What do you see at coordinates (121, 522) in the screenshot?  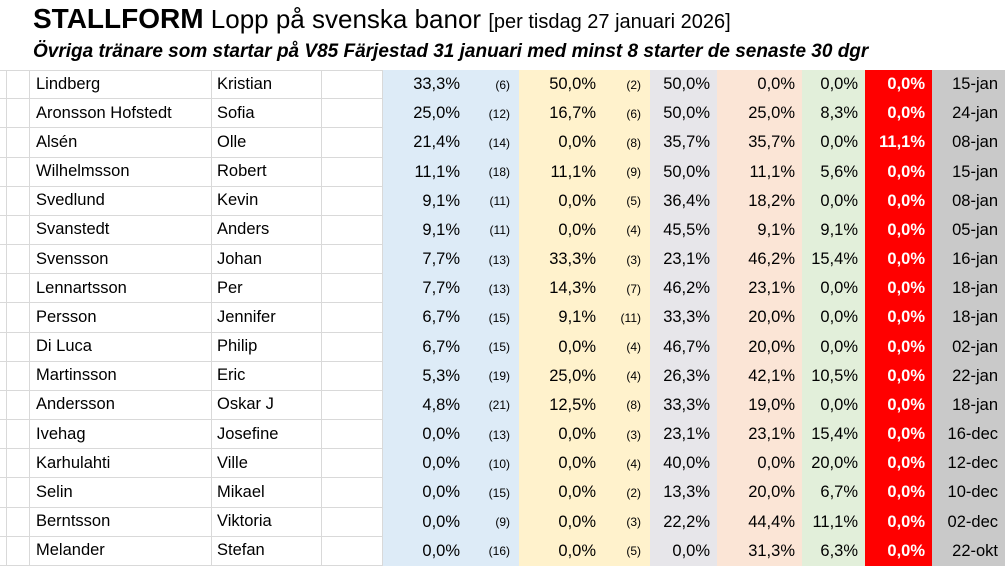 I see `cell-lastname: Berntsson` at bounding box center [121, 522].